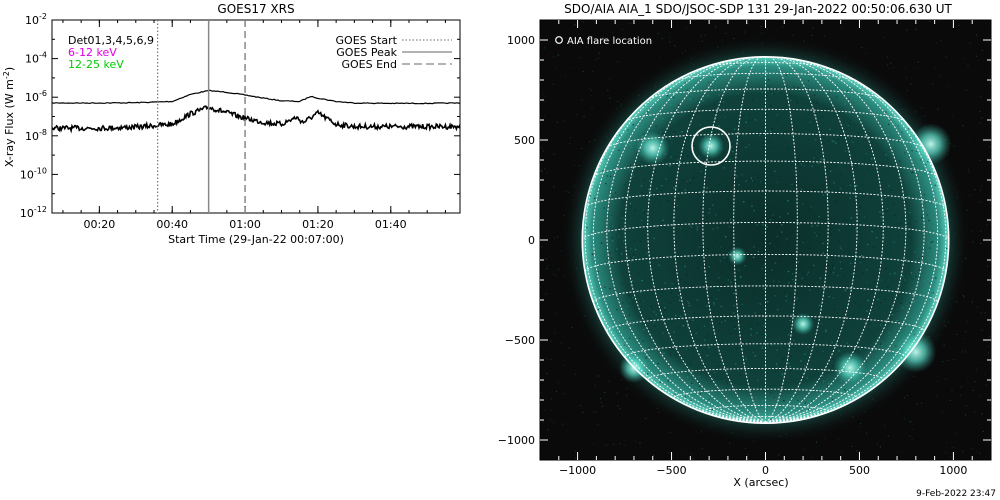 The height and width of the screenshot is (500, 1000). I want to click on active-region, so click(931, 144).